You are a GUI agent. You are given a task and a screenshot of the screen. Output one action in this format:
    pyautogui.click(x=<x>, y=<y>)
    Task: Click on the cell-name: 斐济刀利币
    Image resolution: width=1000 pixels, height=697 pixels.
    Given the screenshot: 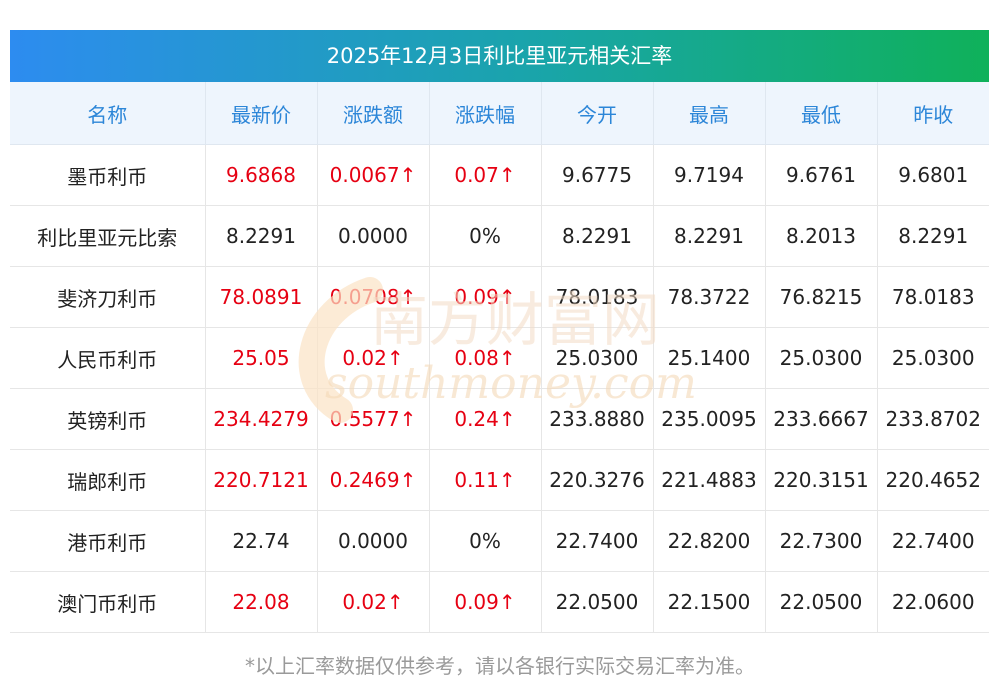 What is the action you would take?
    pyautogui.click(x=108, y=297)
    